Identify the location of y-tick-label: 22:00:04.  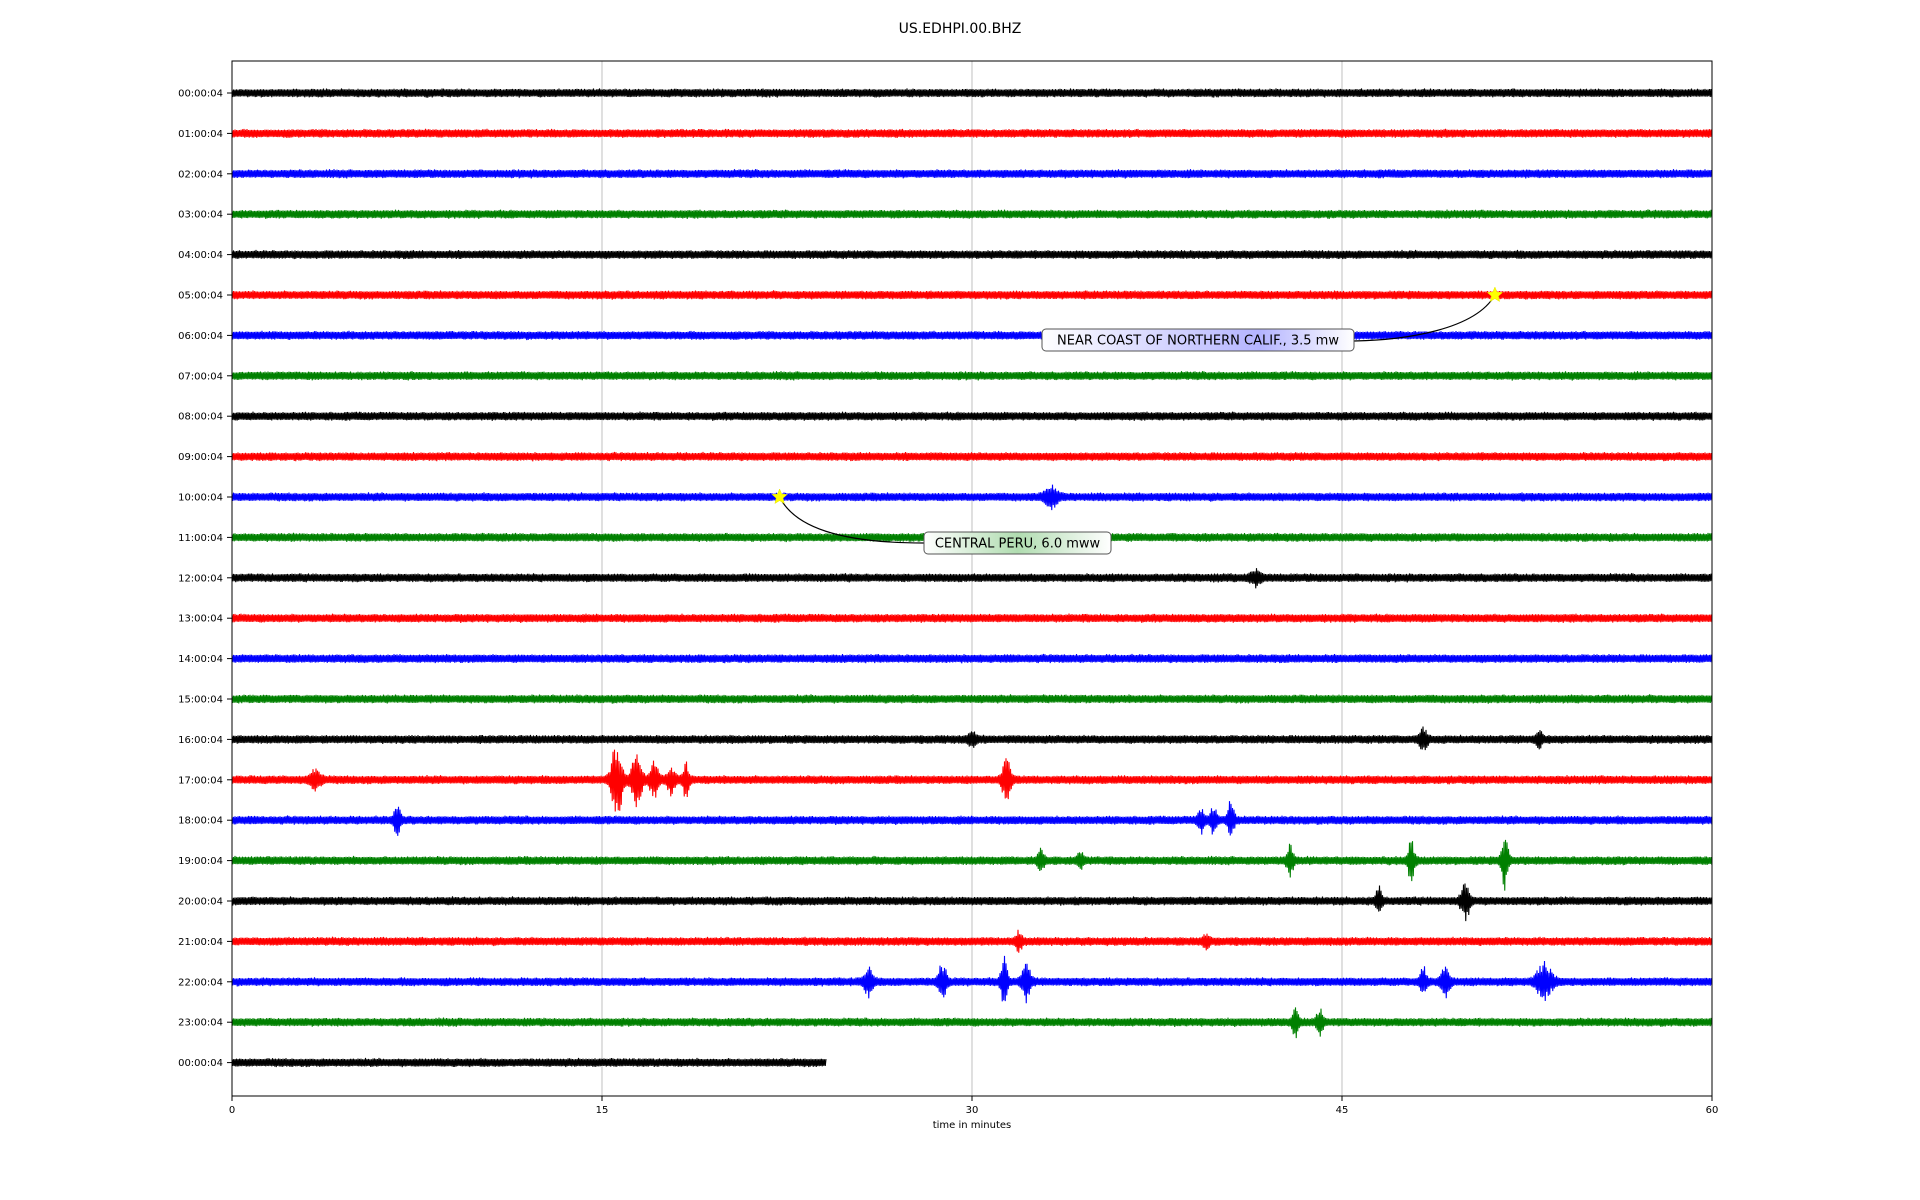
(200, 982).